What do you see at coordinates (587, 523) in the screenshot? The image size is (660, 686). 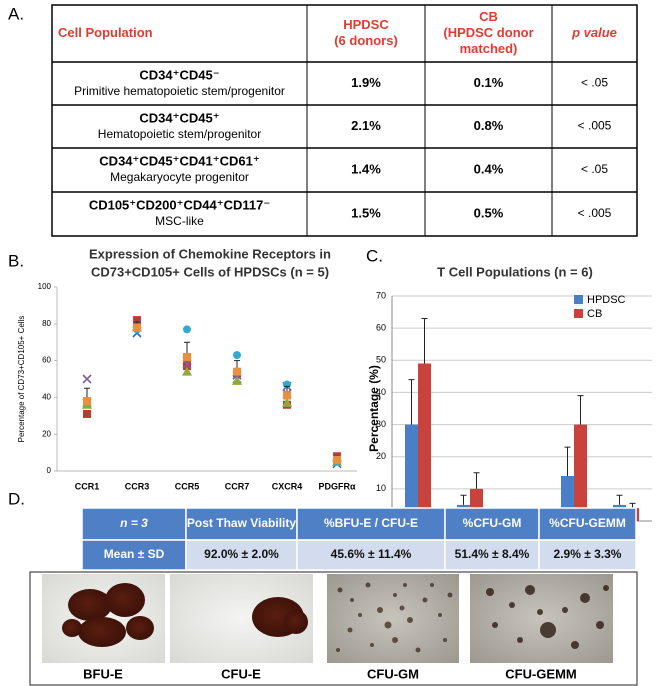 I see `header-cell: %CFU-GEMM` at bounding box center [587, 523].